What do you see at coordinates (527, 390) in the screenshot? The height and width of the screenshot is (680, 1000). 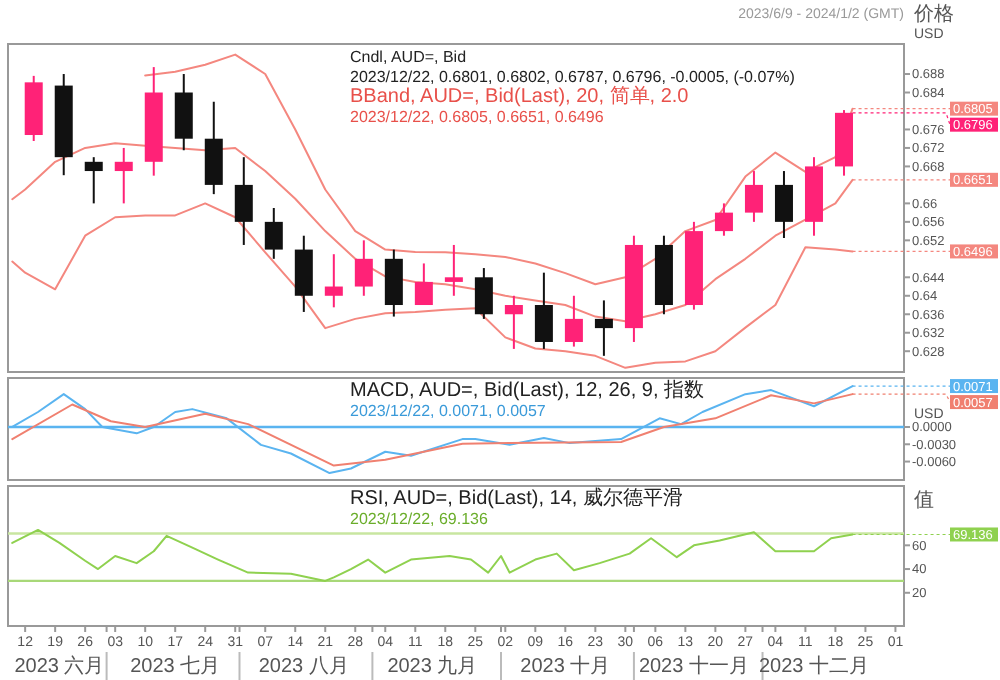 I see `chart-title: MACD, AUD=, Bid(Last), 12, 26, 9, 指数` at bounding box center [527, 390].